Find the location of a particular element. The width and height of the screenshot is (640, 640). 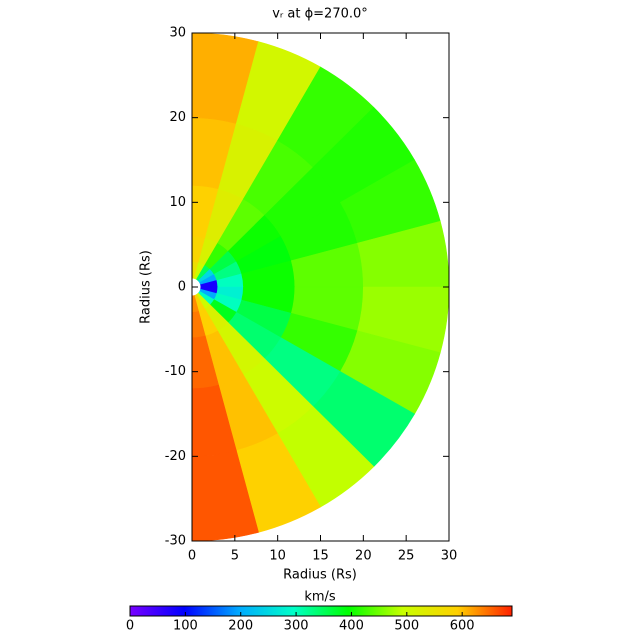

colorbar-tick-label: 100 is located at coordinates (185, 626).